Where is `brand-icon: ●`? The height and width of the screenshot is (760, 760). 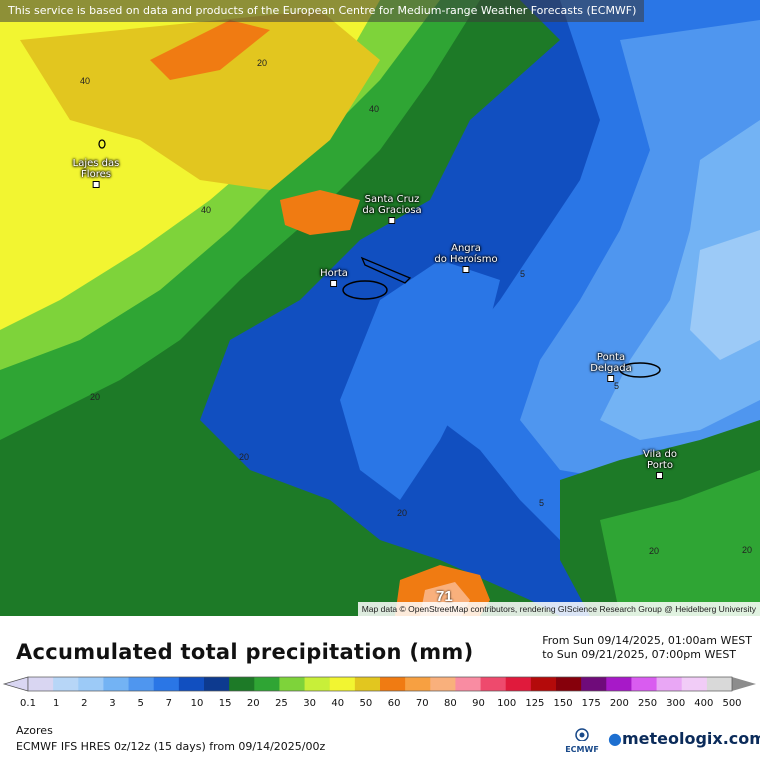 brand-icon: ● is located at coordinates (615, 738).